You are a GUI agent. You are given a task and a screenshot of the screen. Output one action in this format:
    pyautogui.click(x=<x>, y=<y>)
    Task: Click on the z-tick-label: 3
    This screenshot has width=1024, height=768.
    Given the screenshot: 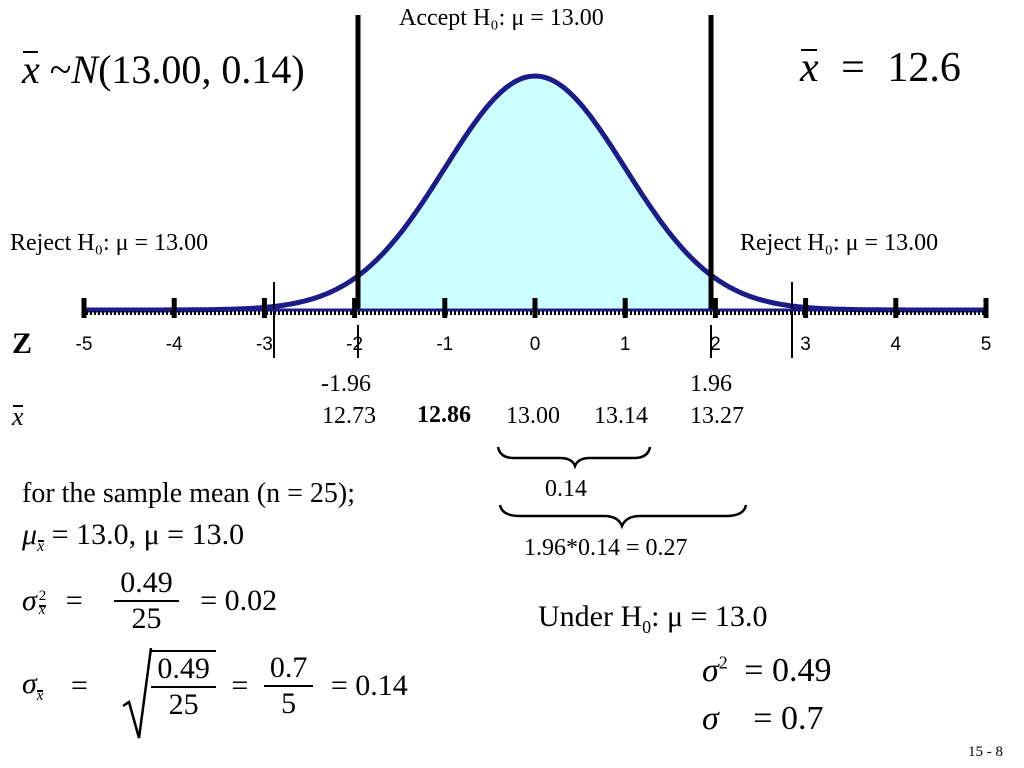 What is the action you would take?
    pyautogui.click(x=805, y=344)
    